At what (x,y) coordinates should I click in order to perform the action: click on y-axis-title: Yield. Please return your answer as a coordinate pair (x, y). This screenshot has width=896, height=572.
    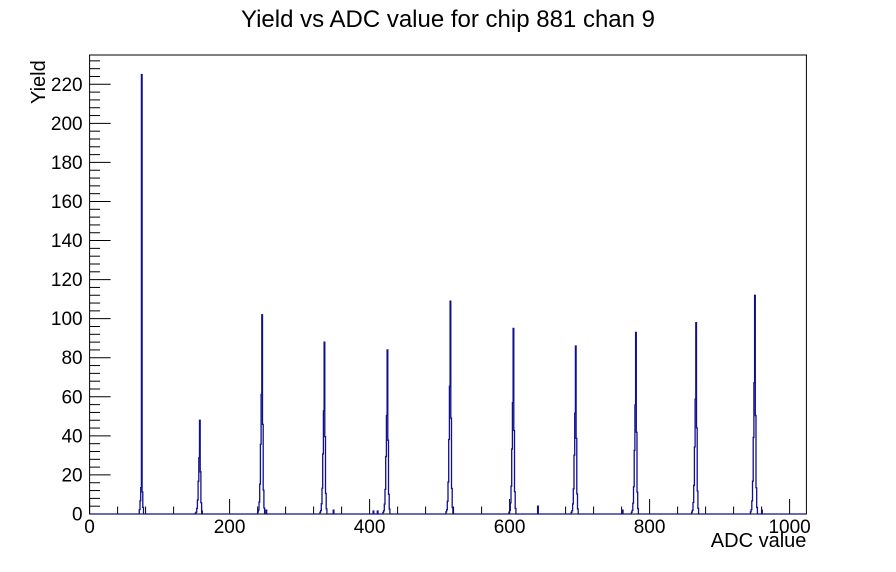
    Looking at the image, I should click on (39, 82).